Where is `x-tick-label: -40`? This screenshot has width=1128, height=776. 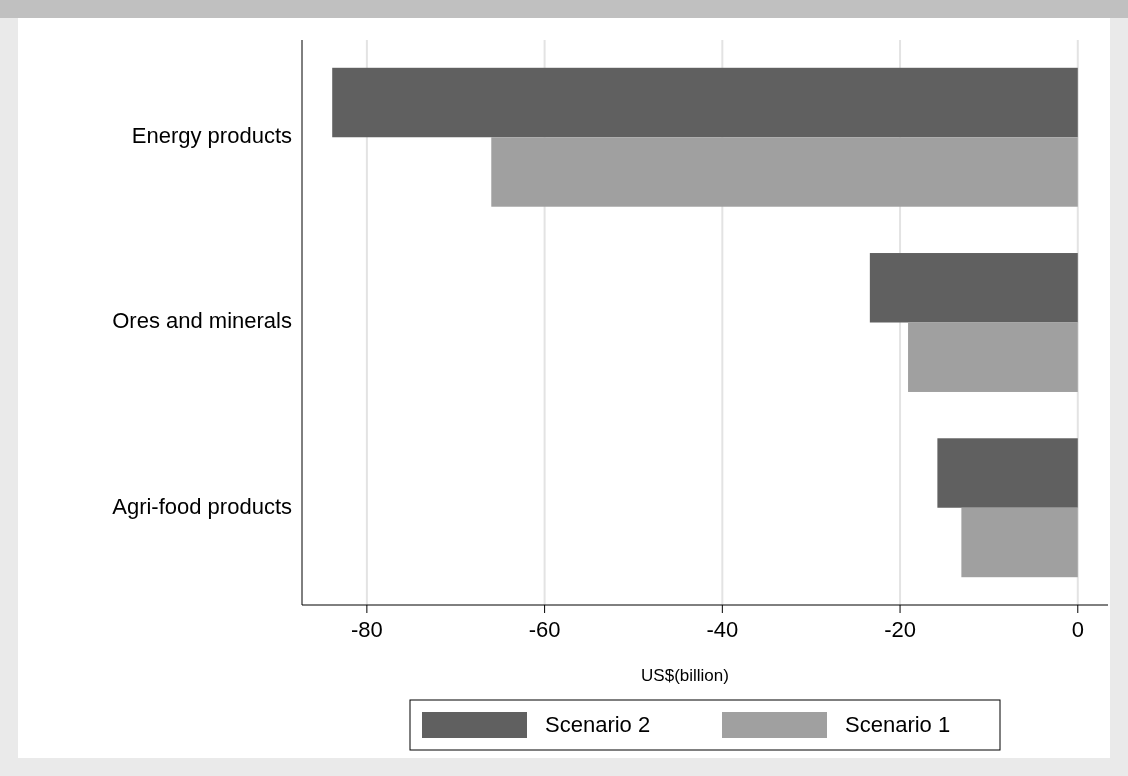 x-tick-label: -40 is located at coordinates (722, 629).